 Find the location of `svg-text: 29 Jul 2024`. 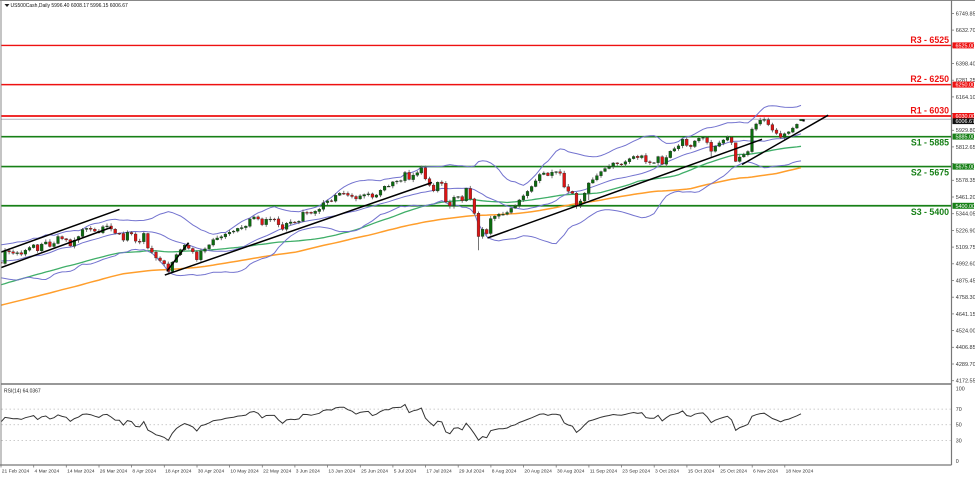

svg-text: 29 Jul 2024 is located at coordinates (472, 471).